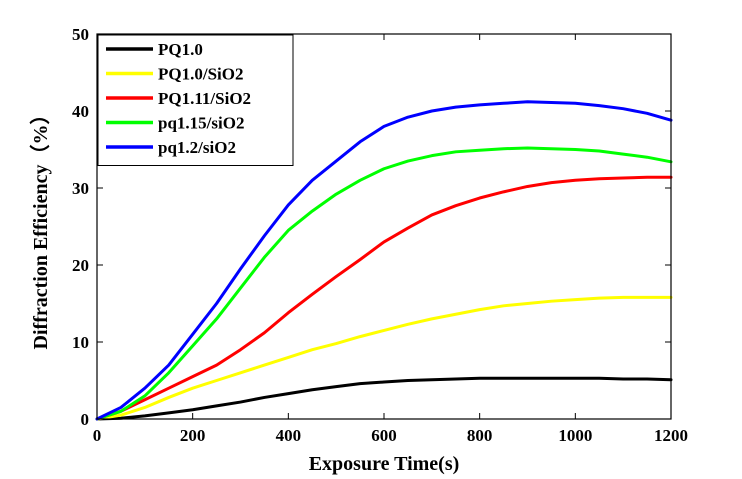  I want to click on x-tick-label: 0, so click(97, 435).